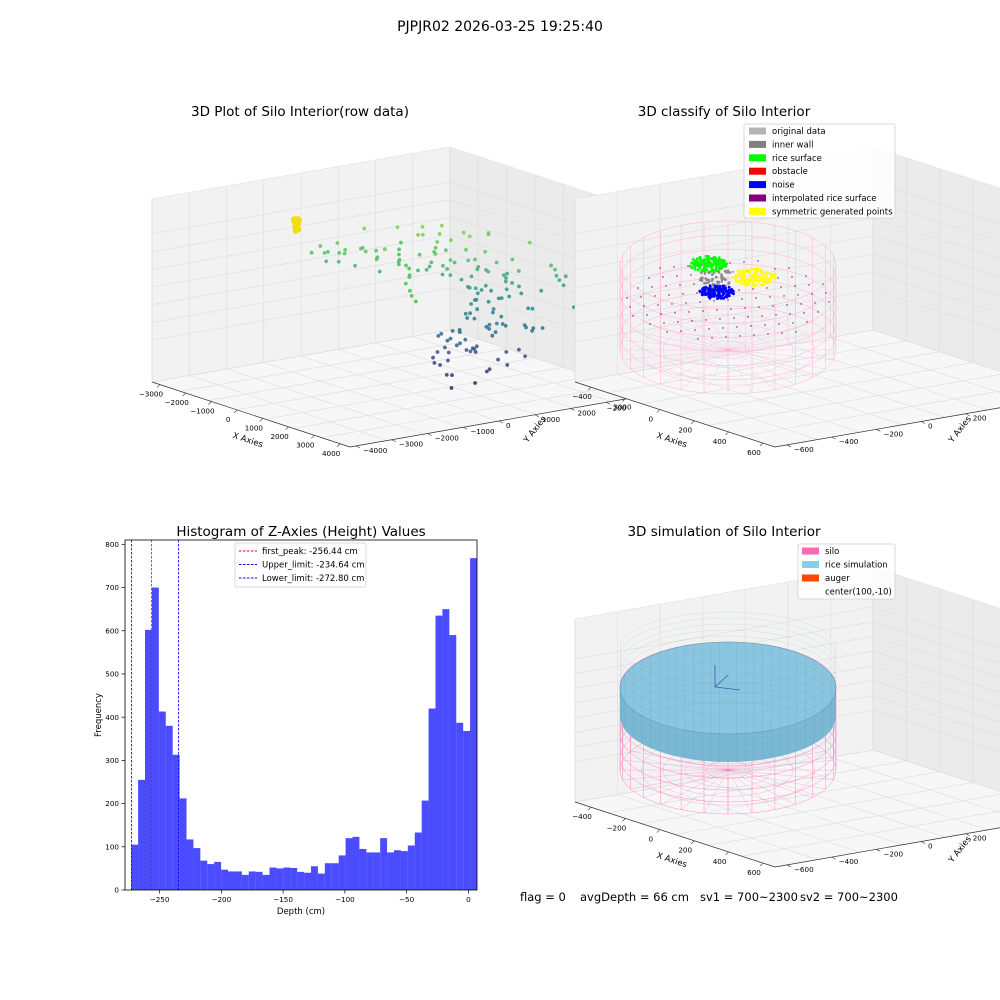 Image resolution: width=1000 pixels, height=1000 pixels. What do you see at coordinates (634, 897) in the screenshot?
I see `status-avg-depth: avgDepth = 66 cm` at bounding box center [634, 897].